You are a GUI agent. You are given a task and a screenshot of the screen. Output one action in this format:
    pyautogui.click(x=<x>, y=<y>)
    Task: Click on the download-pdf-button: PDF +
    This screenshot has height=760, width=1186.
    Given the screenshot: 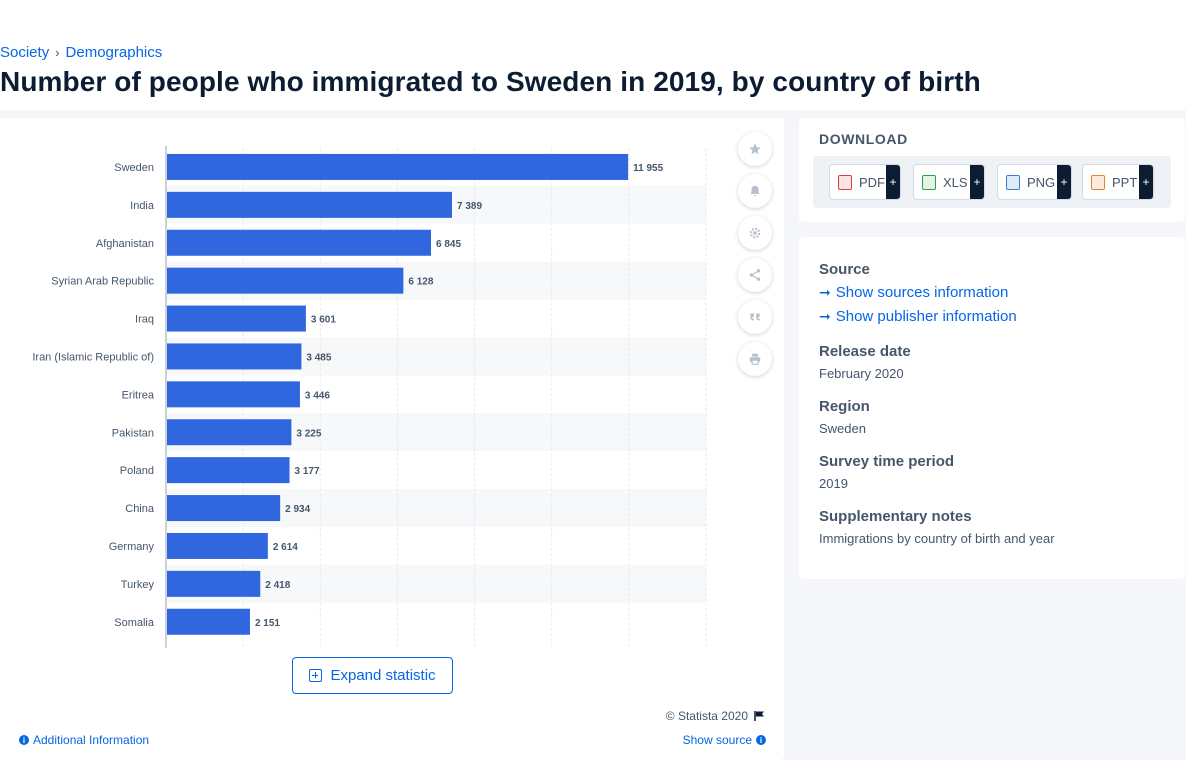 What is the action you would take?
    pyautogui.click(x=865, y=182)
    